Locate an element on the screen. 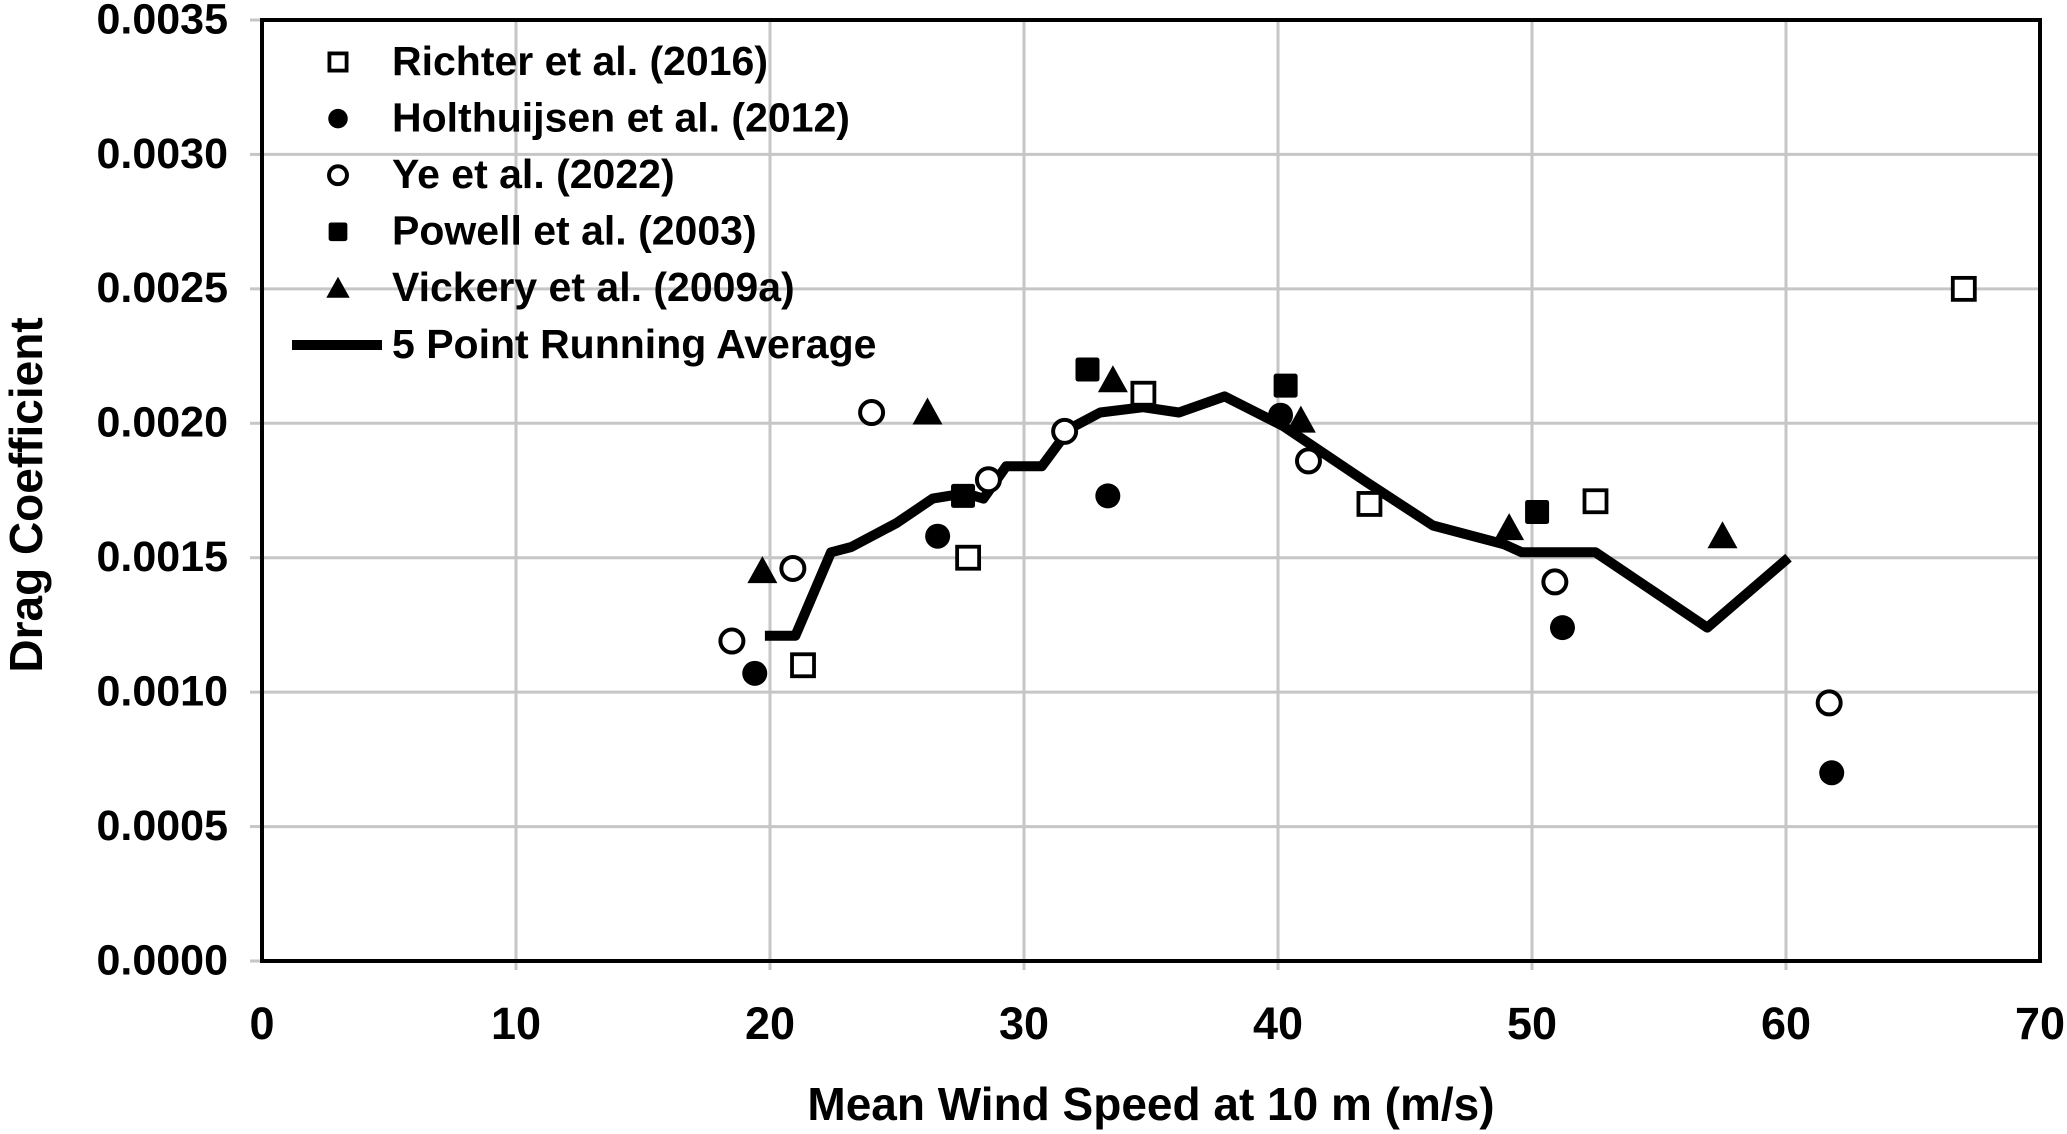 This screenshot has height=1134, width=2067. legend-item: Ye et al. (2022) is located at coordinates (501, 174).